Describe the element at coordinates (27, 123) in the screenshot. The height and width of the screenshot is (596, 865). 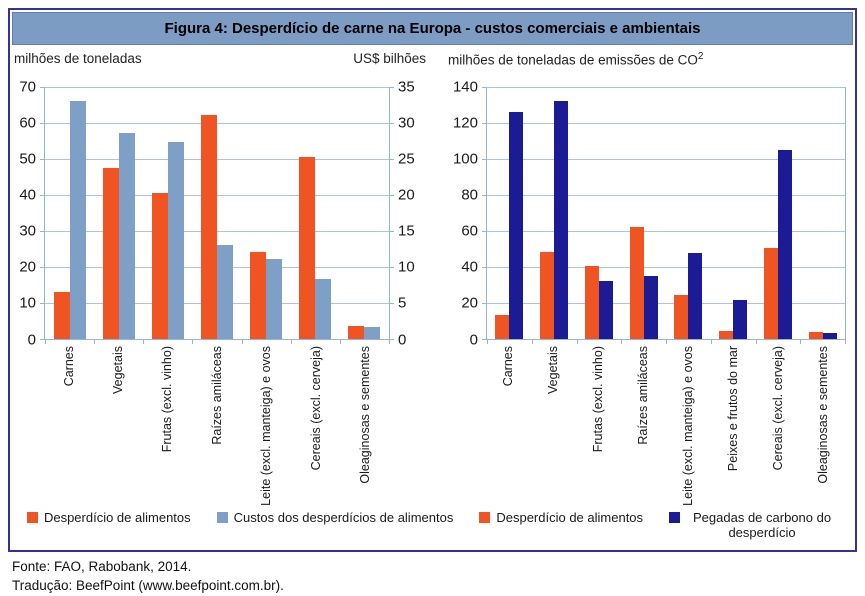
I see `y-axis-tick-label: 60` at that location.